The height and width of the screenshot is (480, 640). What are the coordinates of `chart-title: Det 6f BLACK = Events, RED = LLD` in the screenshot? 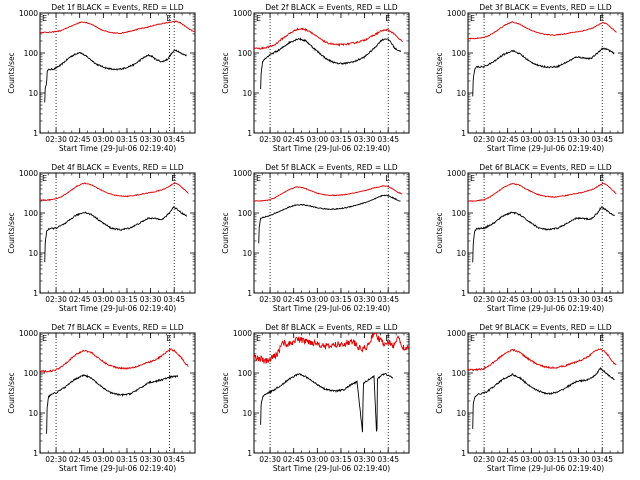 It's located at (545, 167).